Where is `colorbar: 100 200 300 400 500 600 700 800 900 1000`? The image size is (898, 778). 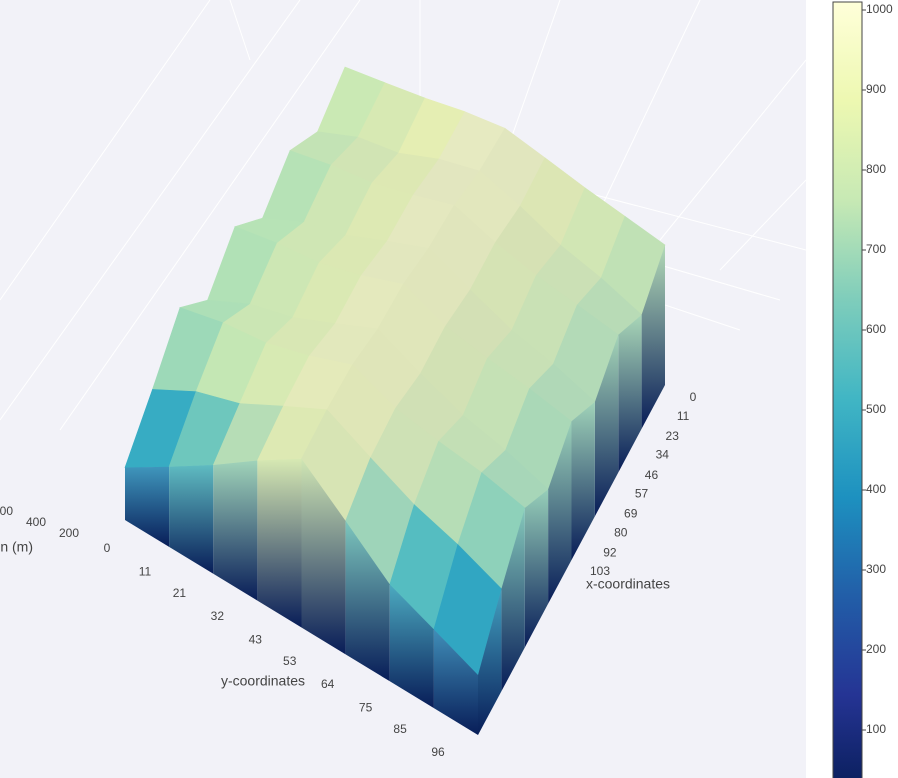 colorbar: 100 200 300 400 500 600 700 800 900 1000 is located at coordinates (862, 389).